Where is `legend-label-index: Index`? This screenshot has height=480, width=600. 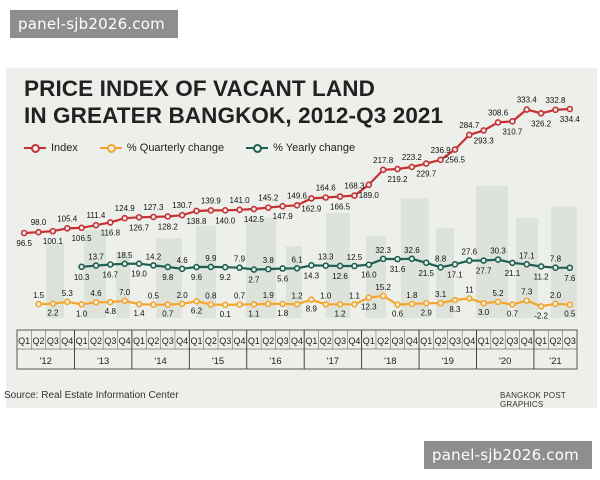
legend-label-index: Index is located at coordinates (64, 148).